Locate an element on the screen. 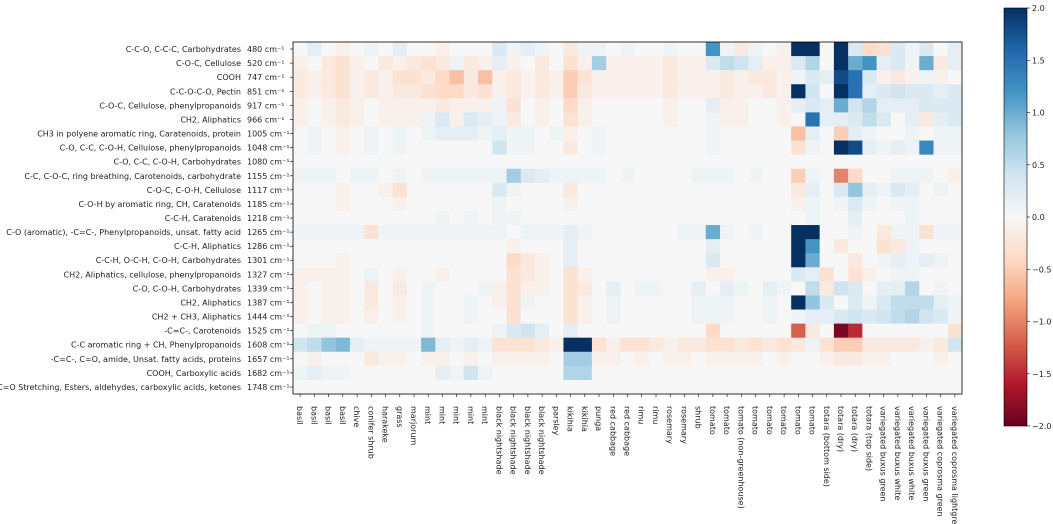  x-label-sample: tomato is located at coordinates (812, 420).